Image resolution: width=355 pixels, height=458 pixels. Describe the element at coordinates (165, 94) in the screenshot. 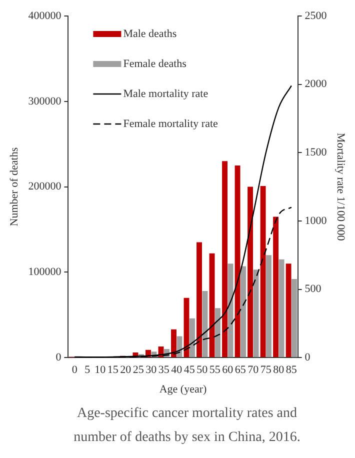

I see `legend-label: Male mortality rate` at that location.